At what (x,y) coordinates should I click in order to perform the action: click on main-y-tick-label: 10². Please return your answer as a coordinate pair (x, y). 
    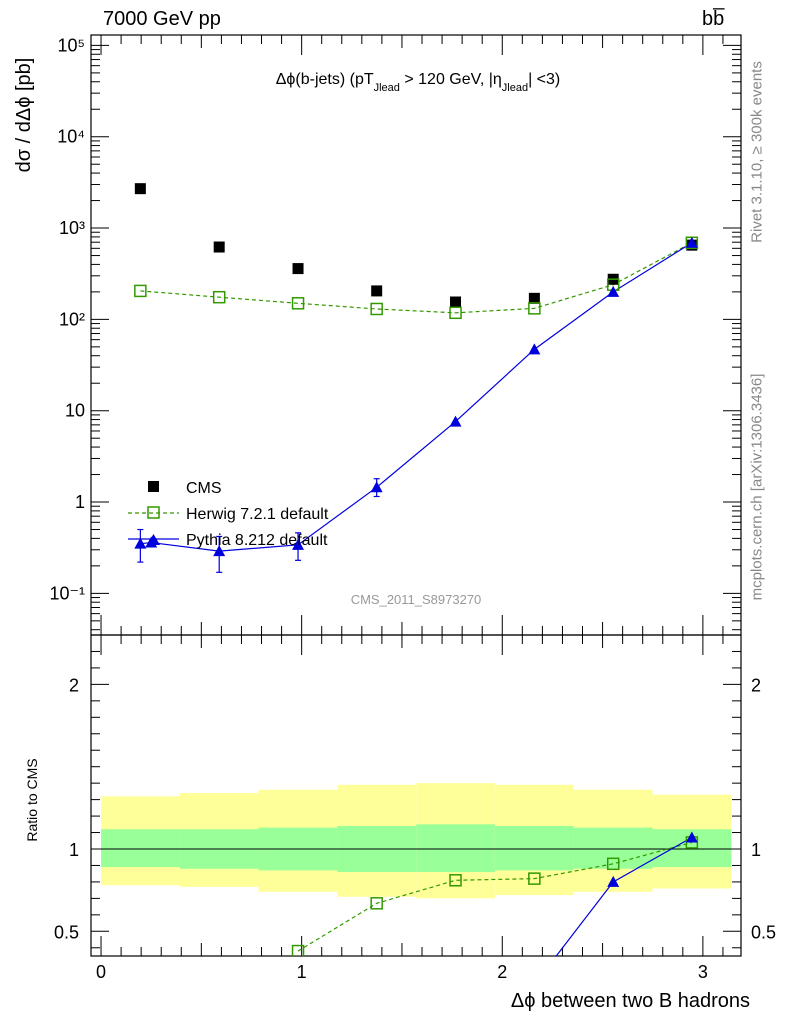
    Looking at the image, I should click on (72, 319).